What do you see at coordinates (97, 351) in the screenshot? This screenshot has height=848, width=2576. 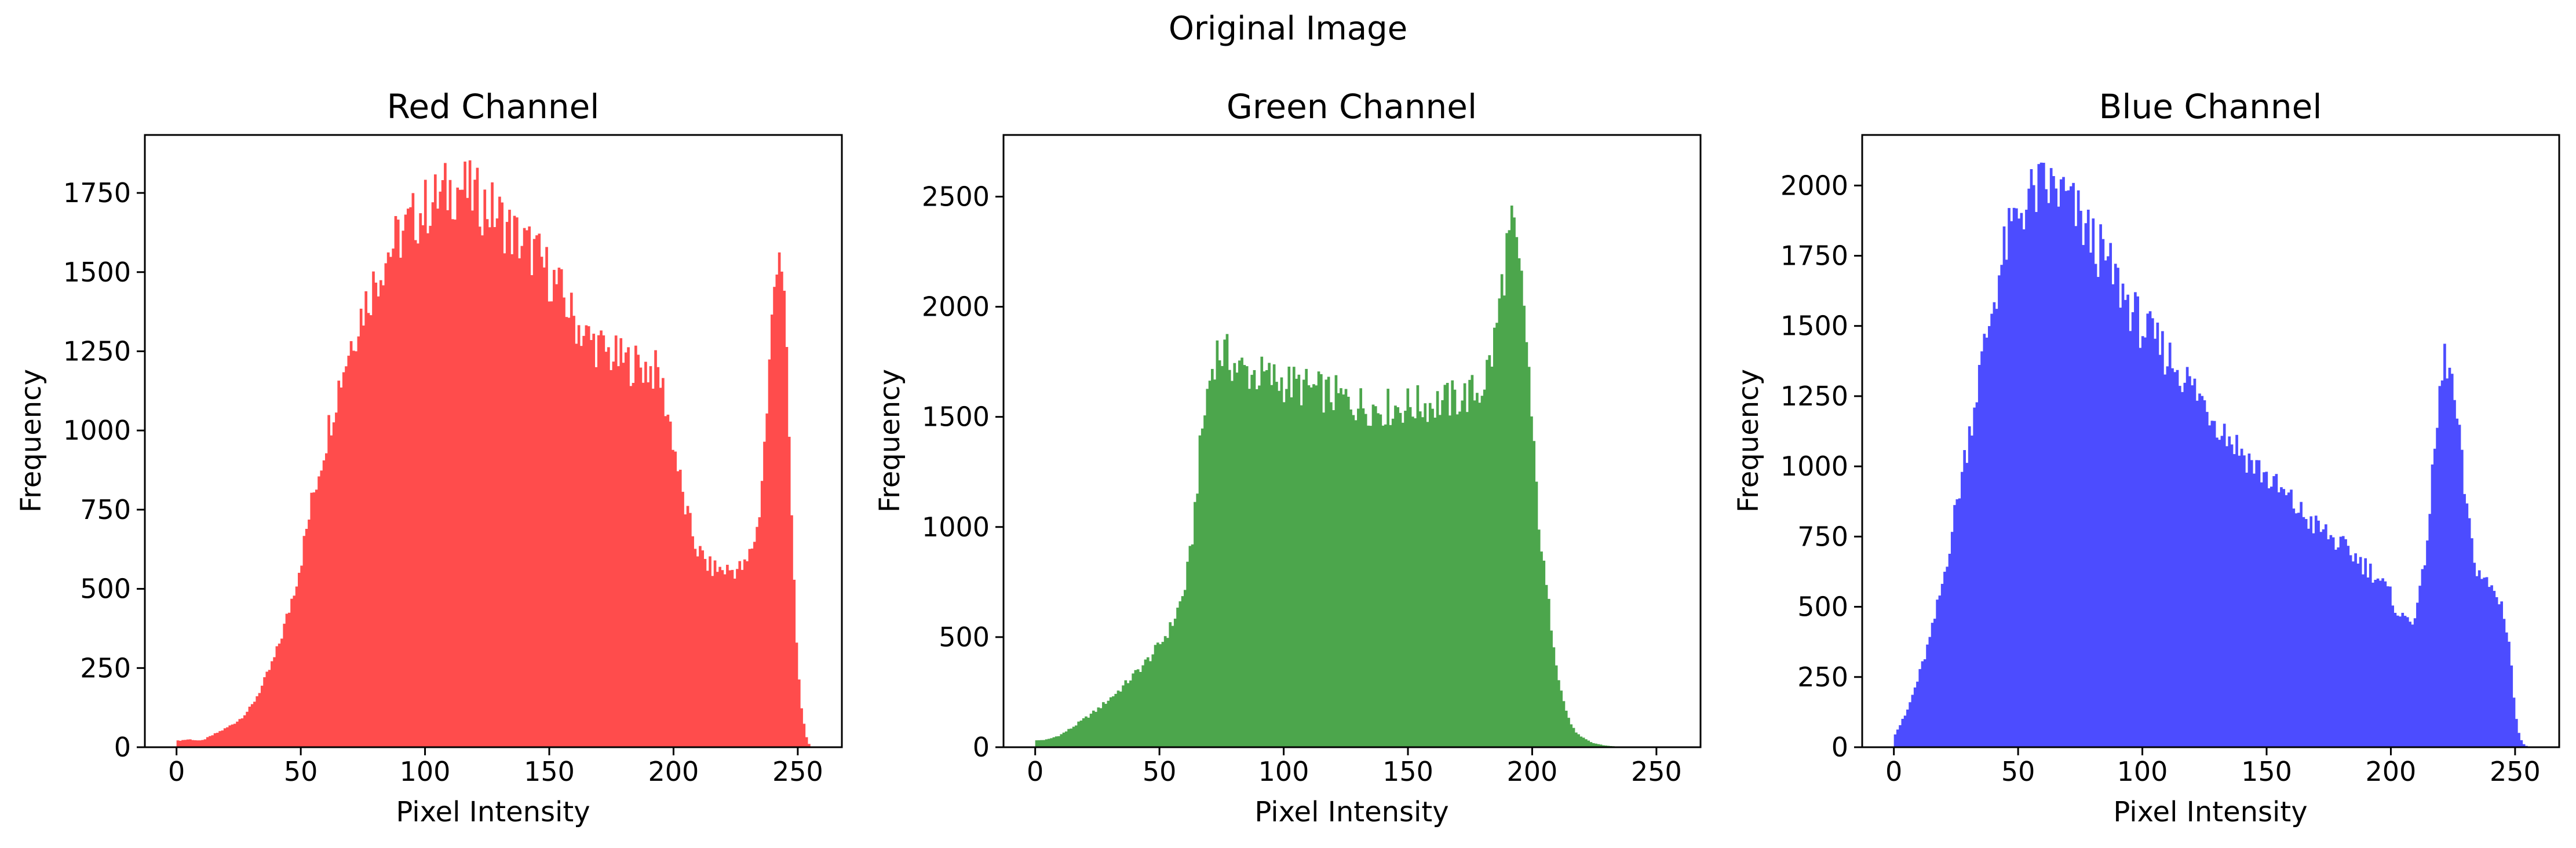 I see `y-tick-label: 1250` at bounding box center [97, 351].